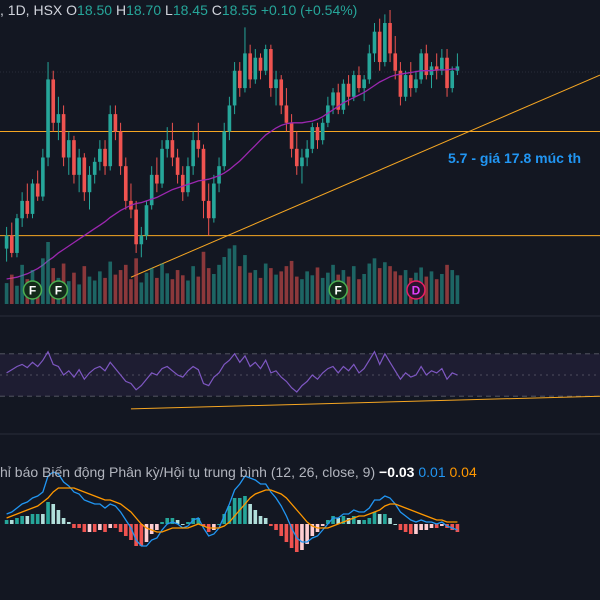 The image size is (600, 600). What do you see at coordinates (397, 472) in the screenshot?
I see `macd-value: −0.03` at bounding box center [397, 472].